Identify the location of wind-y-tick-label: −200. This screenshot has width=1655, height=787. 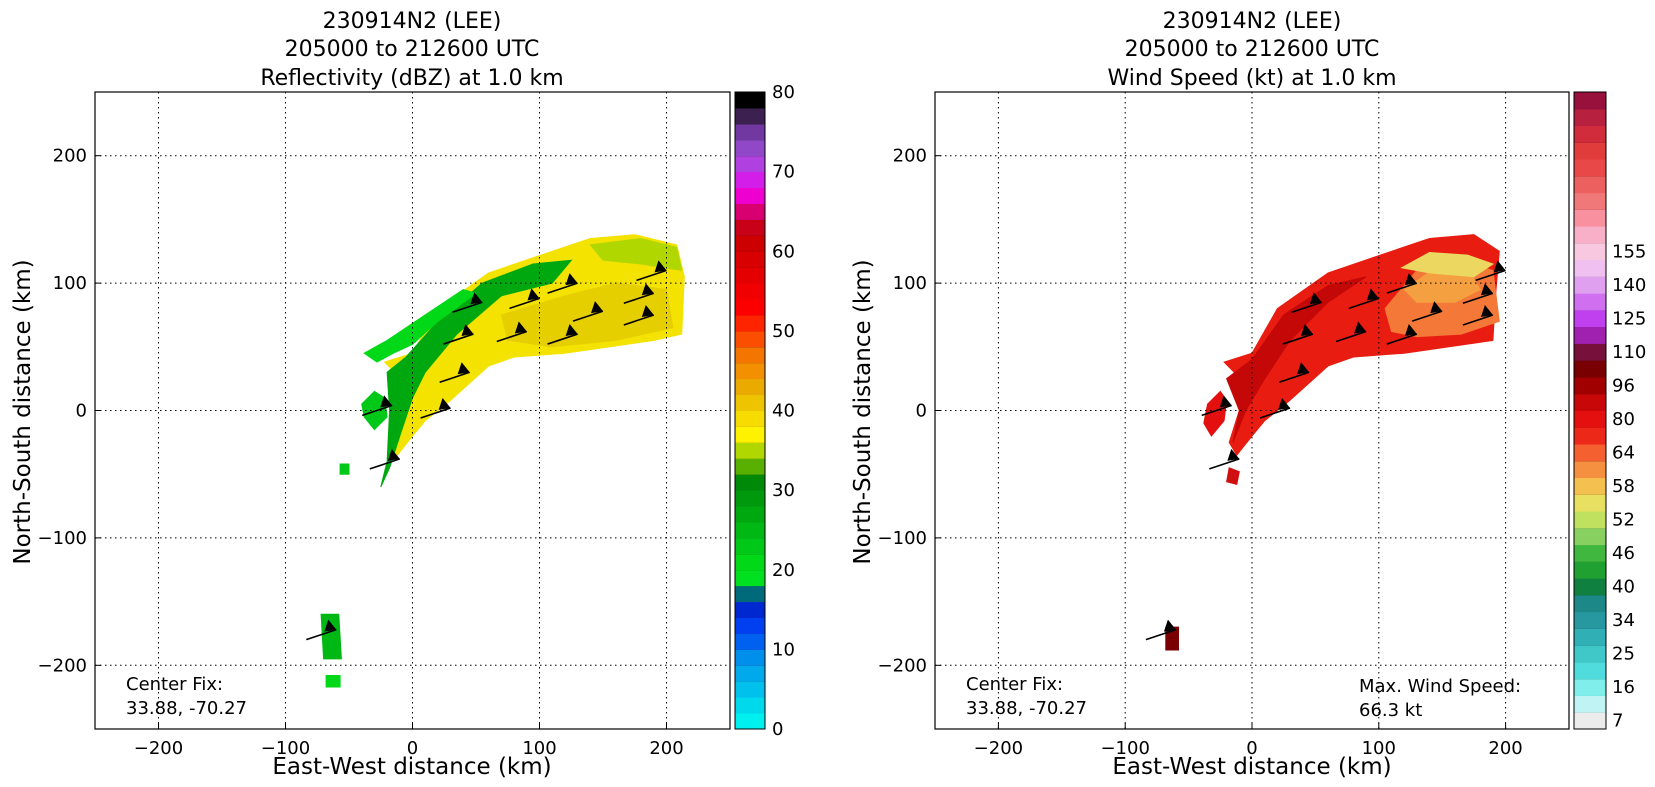
(902, 665).